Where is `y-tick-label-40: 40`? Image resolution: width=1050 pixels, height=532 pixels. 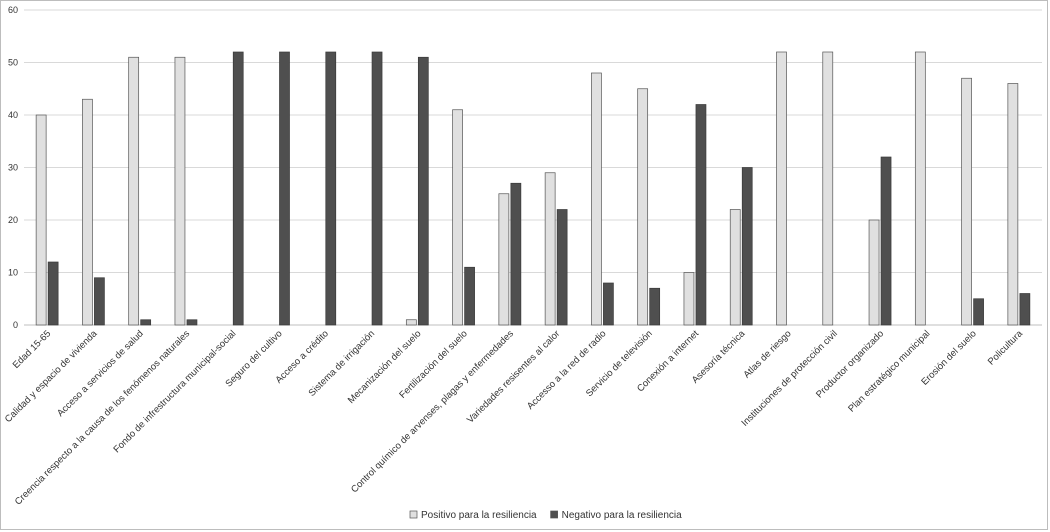 y-tick-label-40: 40 is located at coordinates (13, 115).